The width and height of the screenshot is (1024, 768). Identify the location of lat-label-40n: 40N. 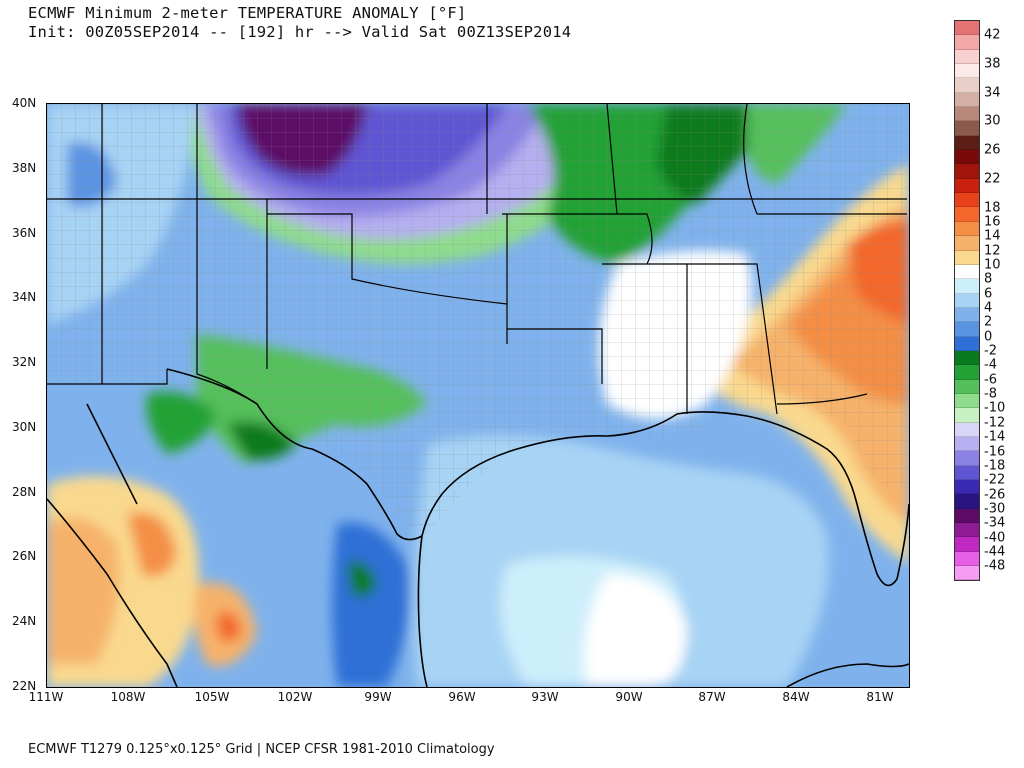
(24, 103).